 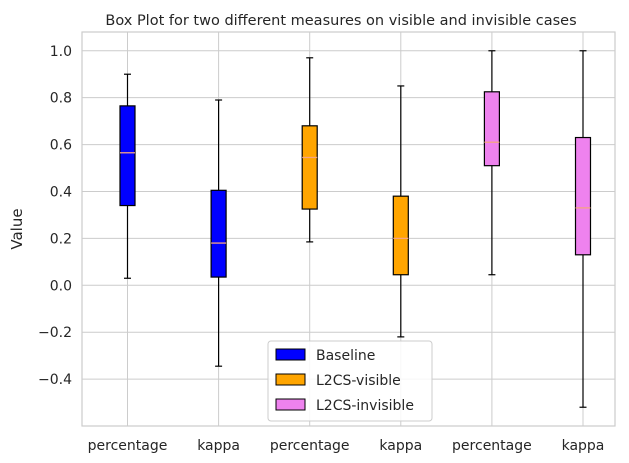 I want to click on legend: Baseline L2CS-visible L2CS-invisible, so click(x=350, y=381).